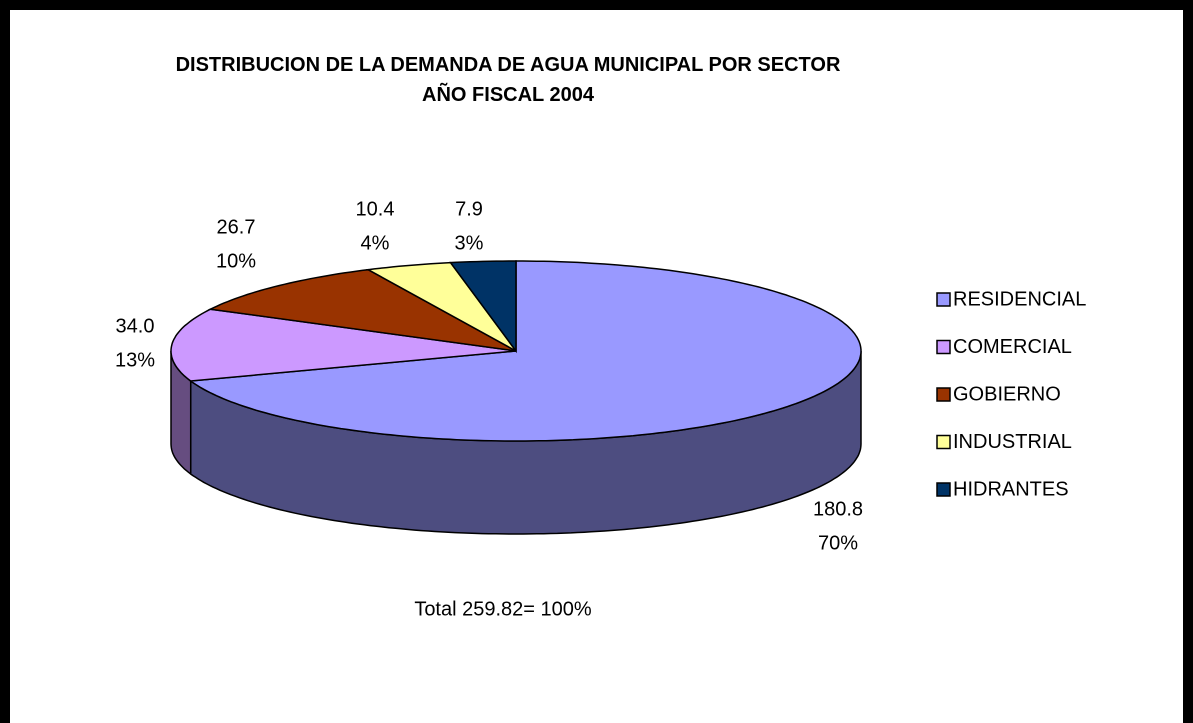 This screenshot has width=1193, height=723. What do you see at coordinates (503, 609) in the screenshot?
I see `annotation: Total 259.82= 100%` at bounding box center [503, 609].